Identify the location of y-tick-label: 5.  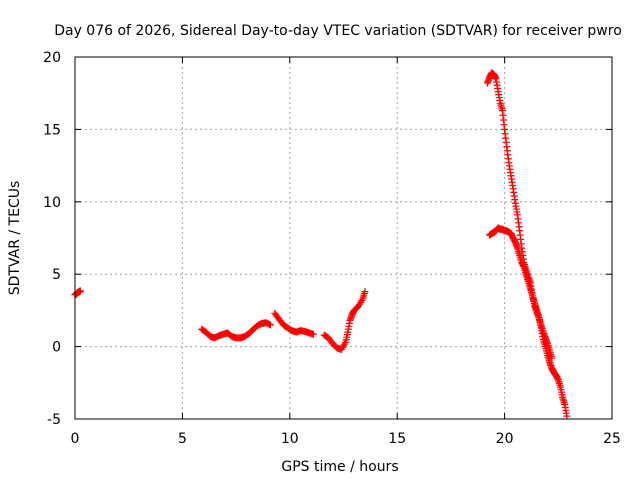
(56, 275).